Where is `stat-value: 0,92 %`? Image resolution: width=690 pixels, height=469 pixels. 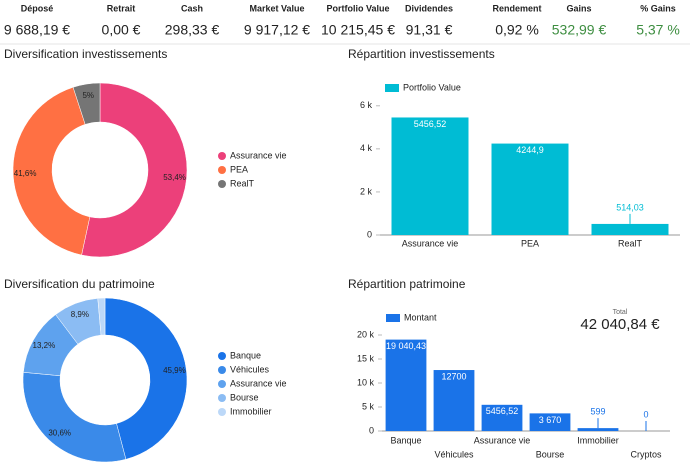 stat-value: 0,92 % is located at coordinates (517, 30).